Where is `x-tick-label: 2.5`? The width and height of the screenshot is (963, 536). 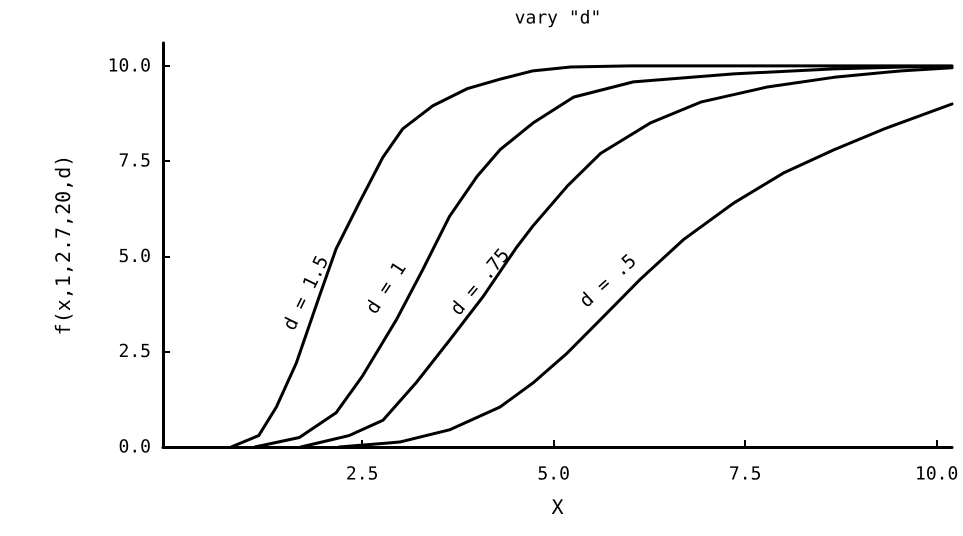
x-tick-label: 2.5 is located at coordinates (362, 474).